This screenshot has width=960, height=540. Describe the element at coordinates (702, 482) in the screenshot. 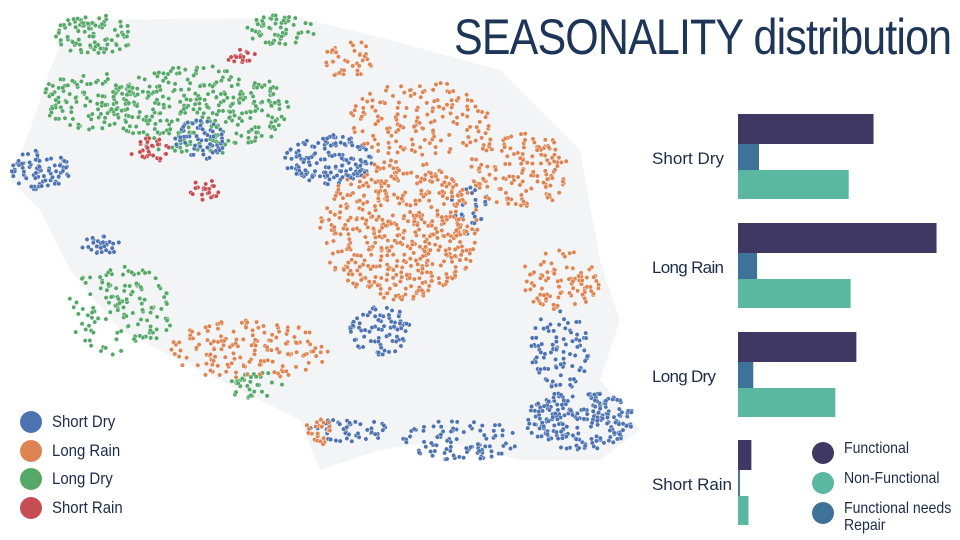

I see `bar-group: Short Rain` at that location.